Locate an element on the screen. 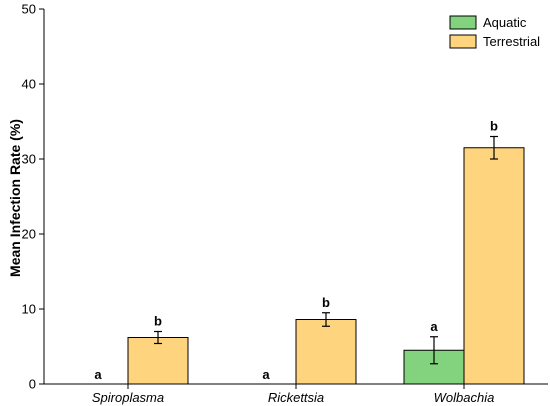 This screenshot has height=406, width=550. legend-swatch-terrestrial is located at coordinates (463, 41).